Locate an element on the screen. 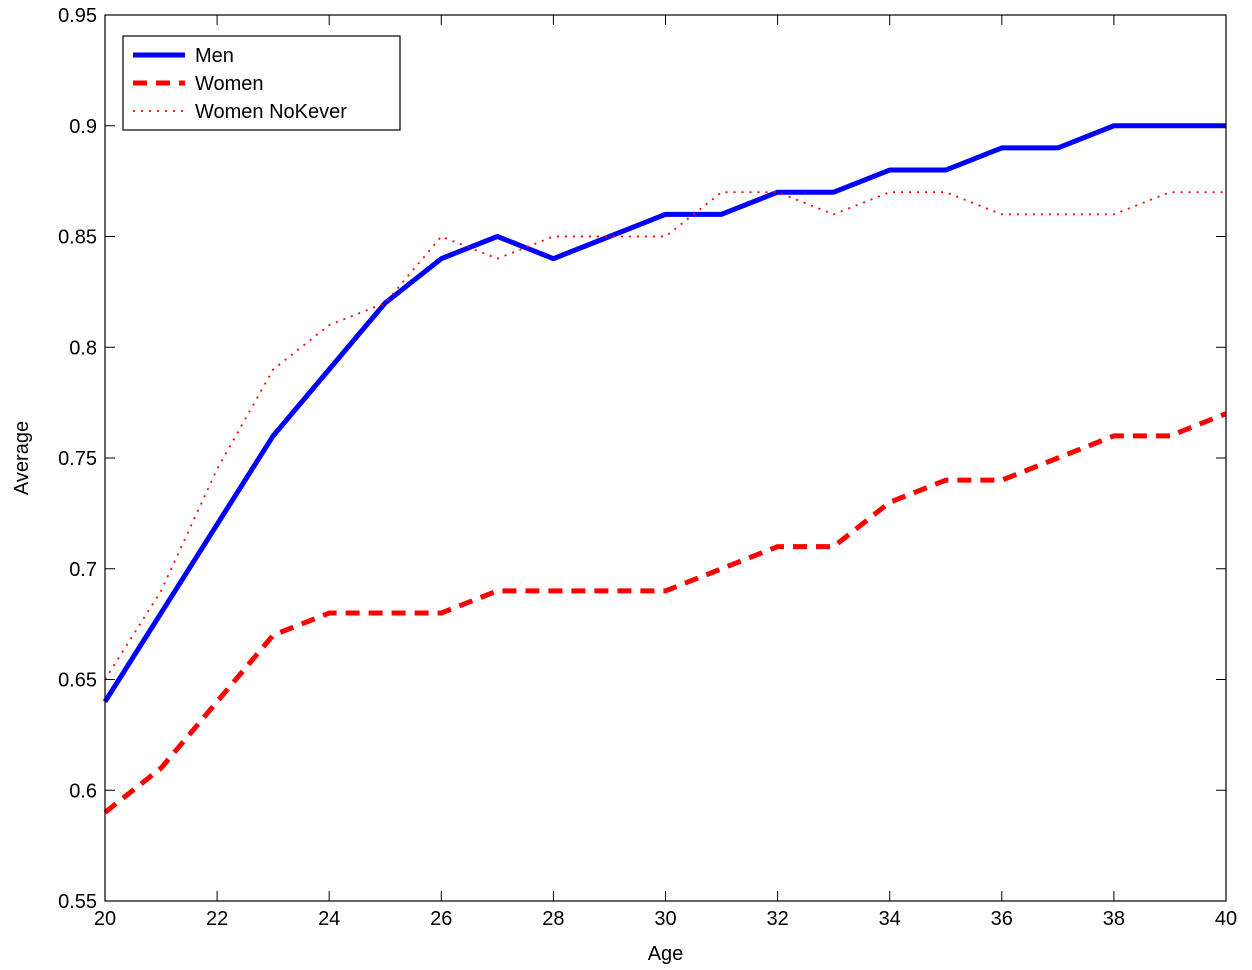 The image size is (1252, 970). x-tick-label: 38 is located at coordinates (1114, 919).